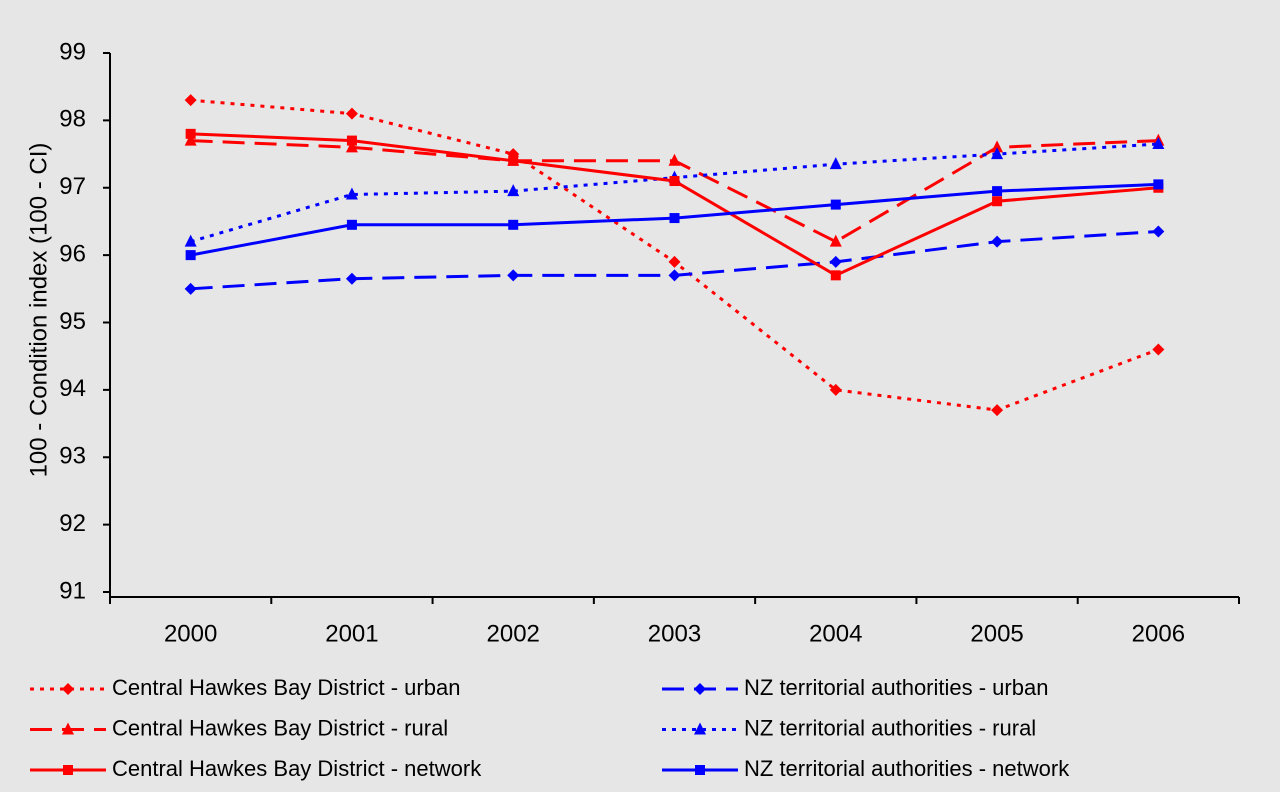  What do you see at coordinates (1158, 633) in the screenshot?
I see `x-tick-label: 2006` at bounding box center [1158, 633].